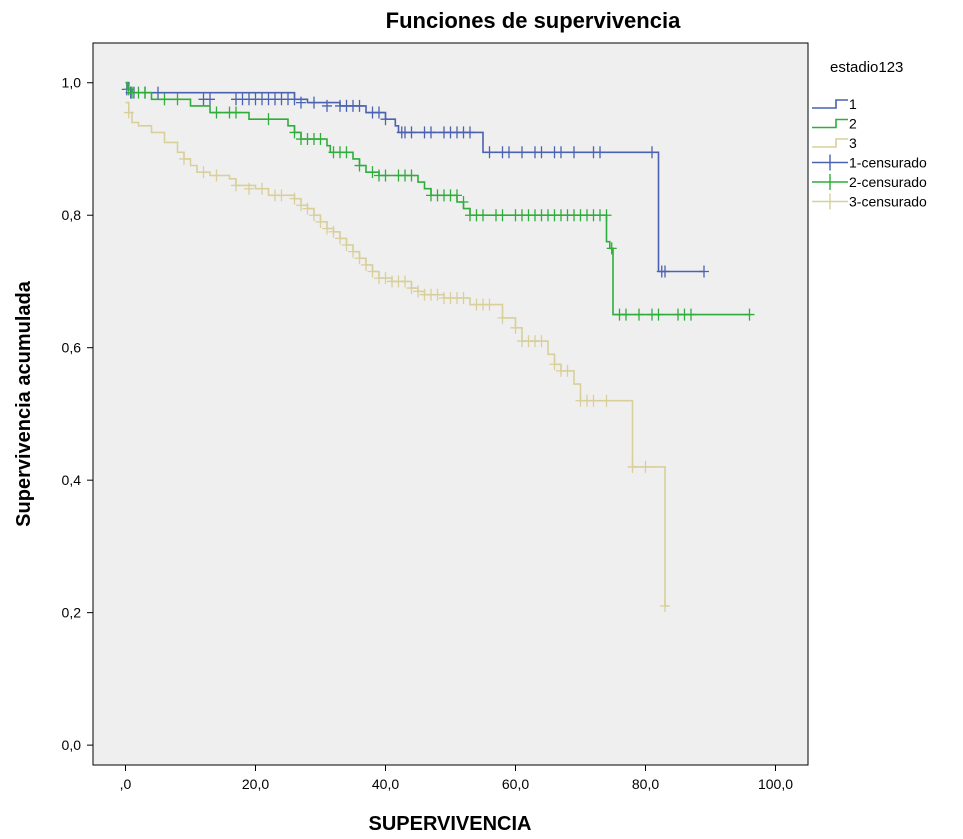 Image resolution: width=963 pixels, height=839 pixels. What do you see at coordinates (645, 784) in the screenshot?
I see `x-tick-label: 80,0` at bounding box center [645, 784].